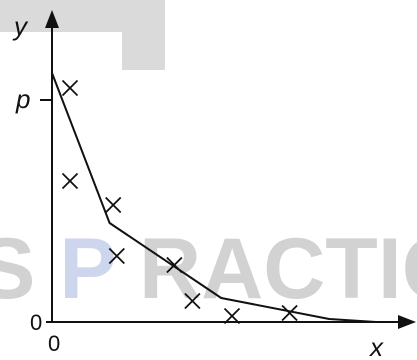 The image size is (417, 360). What do you see at coordinates (82, 35) in the screenshot?
I see `watermark-block` at bounding box center [82, 35].